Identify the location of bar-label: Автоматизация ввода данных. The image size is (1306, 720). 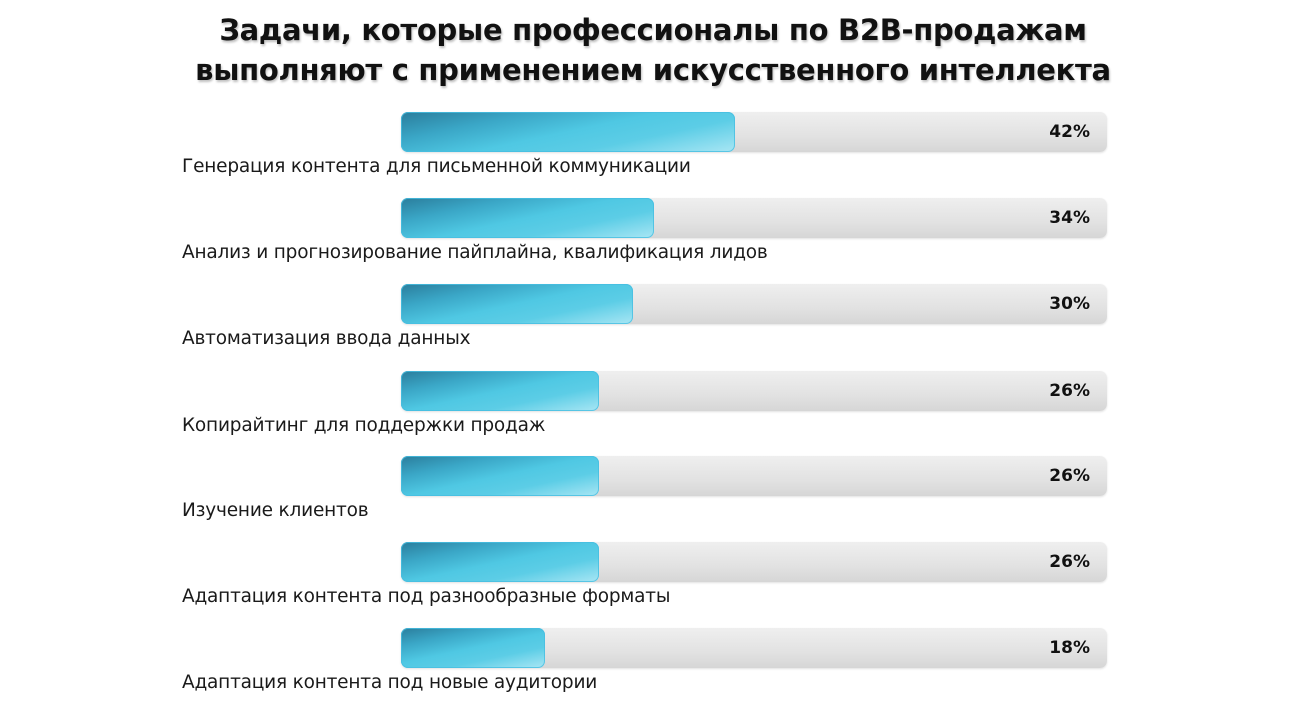
(326, 338).